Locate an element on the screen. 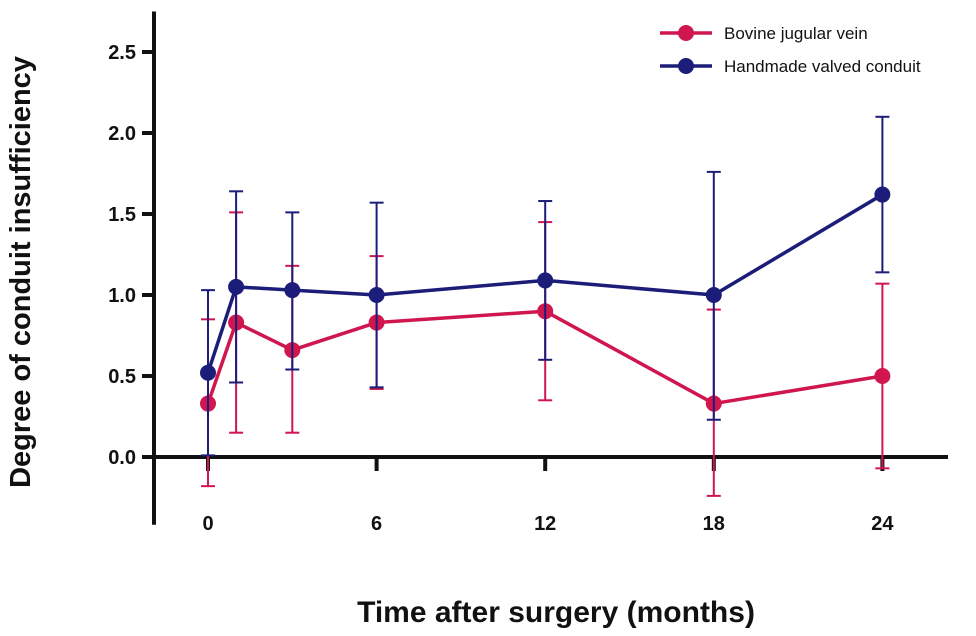 Image resolution: width=976 pixels, height=636 pixels. x-tick-label: 18 is located at coordinates (714, 524).